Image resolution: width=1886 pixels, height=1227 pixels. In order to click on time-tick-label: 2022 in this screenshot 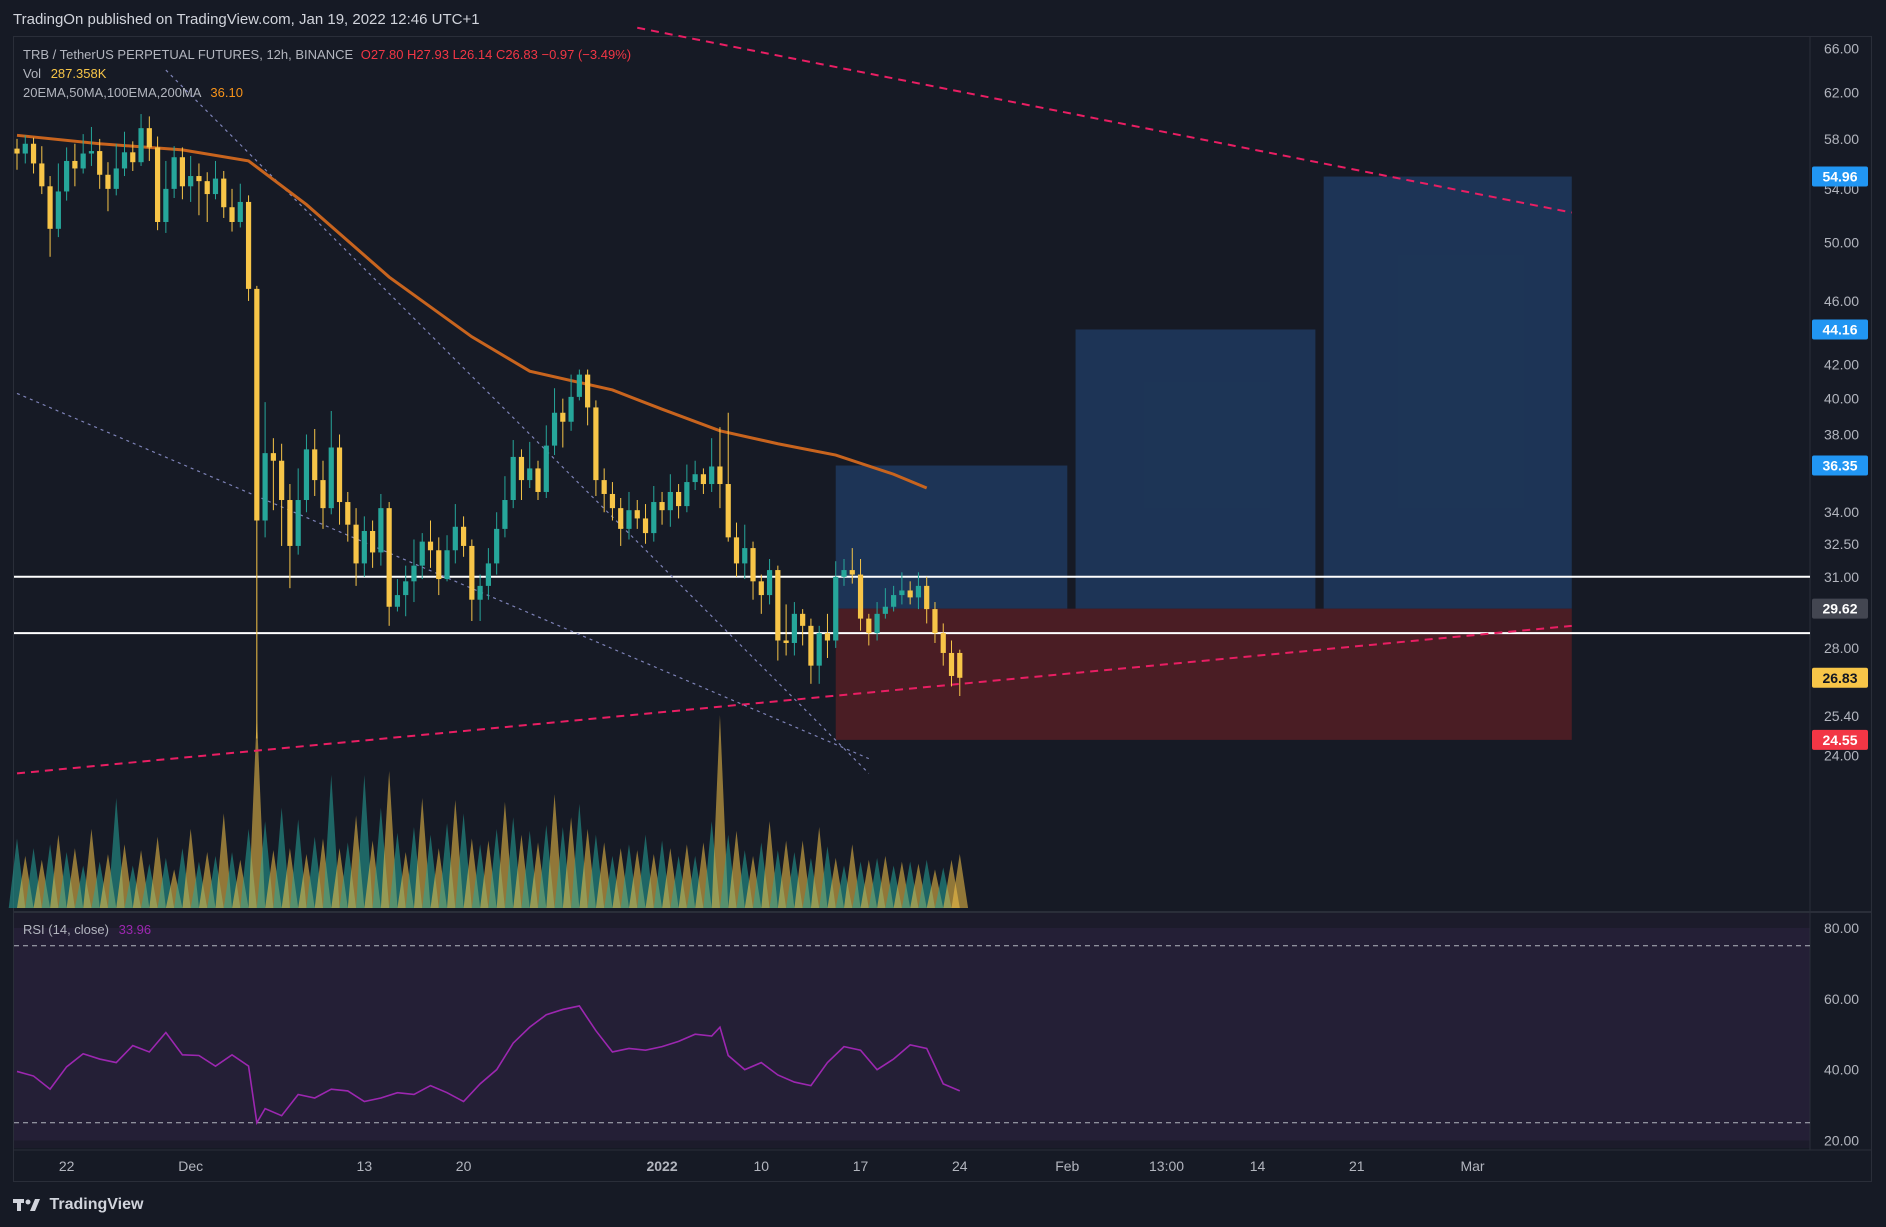, I will do `click(661, 1166)`.